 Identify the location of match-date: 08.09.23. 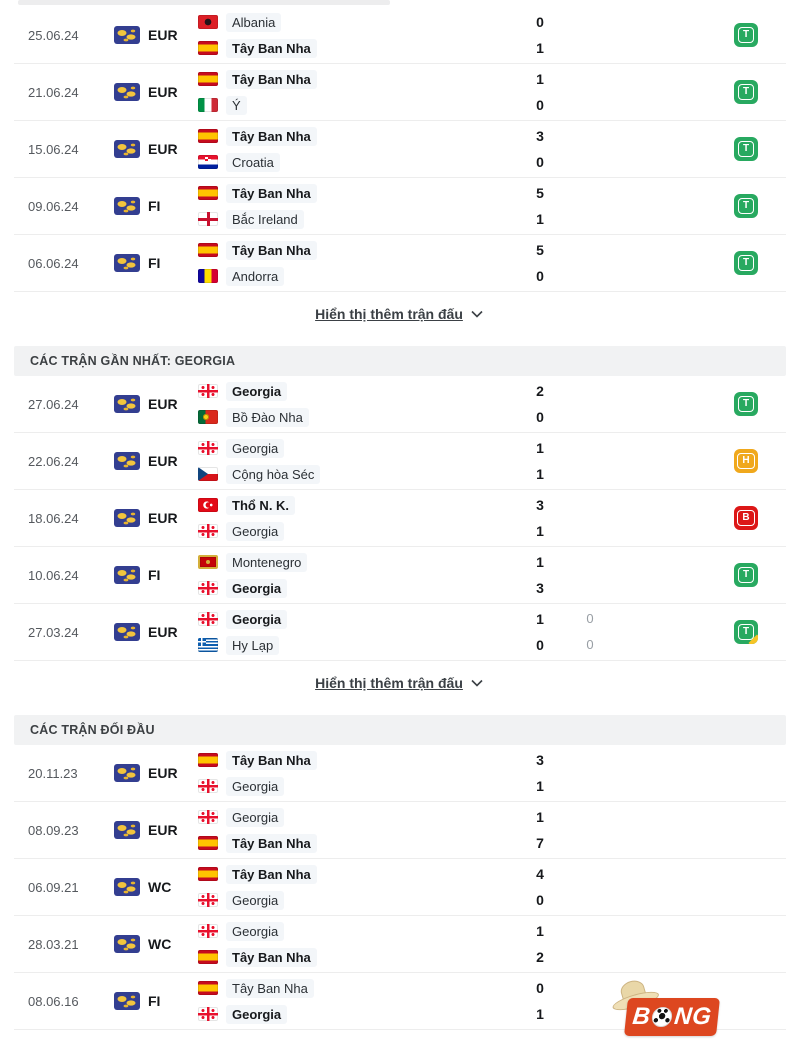
(53, 830).